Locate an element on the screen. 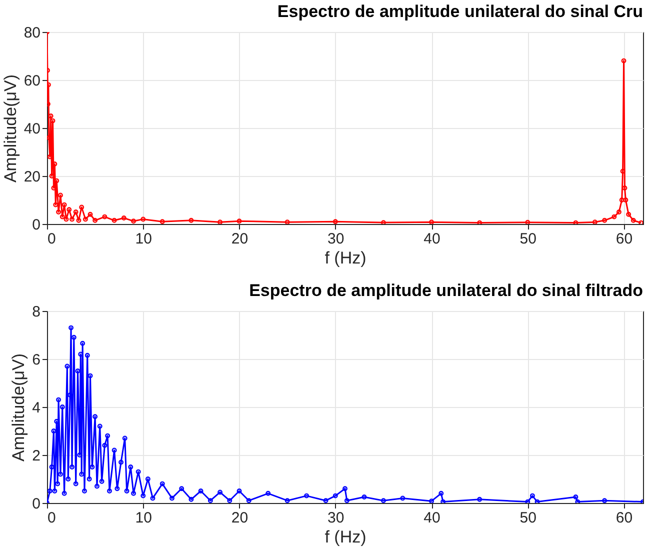 This screenshot has height=554, width=663. y-tick-label: 60 is located at coordinates (32, 81).